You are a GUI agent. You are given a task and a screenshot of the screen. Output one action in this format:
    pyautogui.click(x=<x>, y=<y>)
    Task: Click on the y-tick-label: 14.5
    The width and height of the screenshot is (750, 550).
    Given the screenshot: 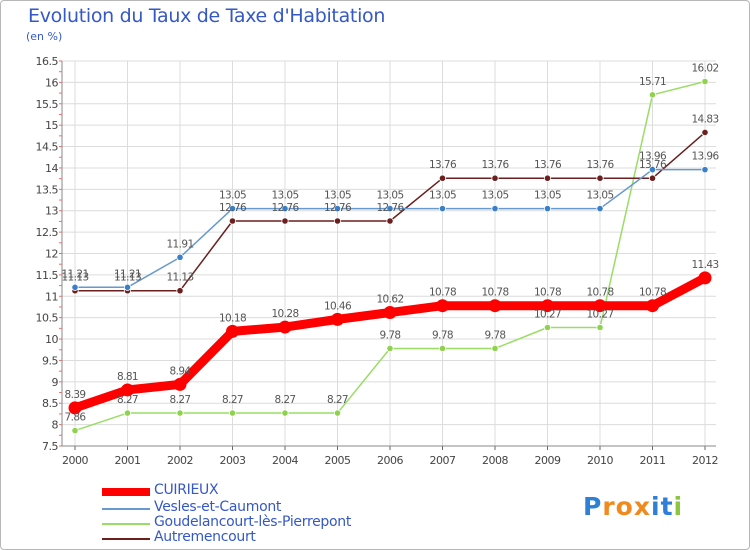 What is the action you would take?
    pyautogui.click(x=47, y=147)
    